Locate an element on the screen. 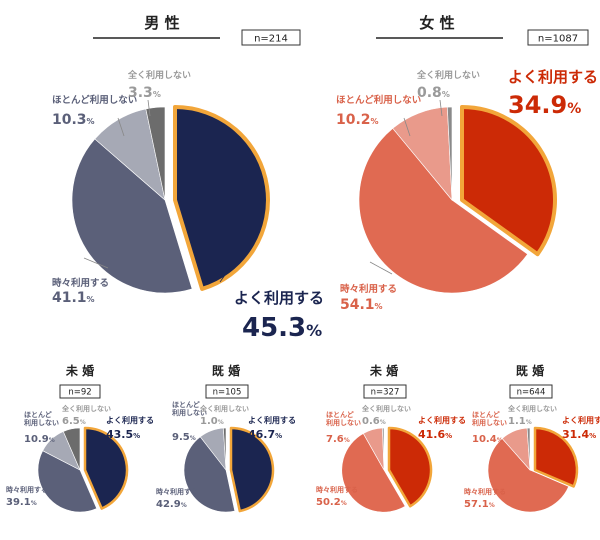  value-label: 0.8% is located at coordinates (433, 93).